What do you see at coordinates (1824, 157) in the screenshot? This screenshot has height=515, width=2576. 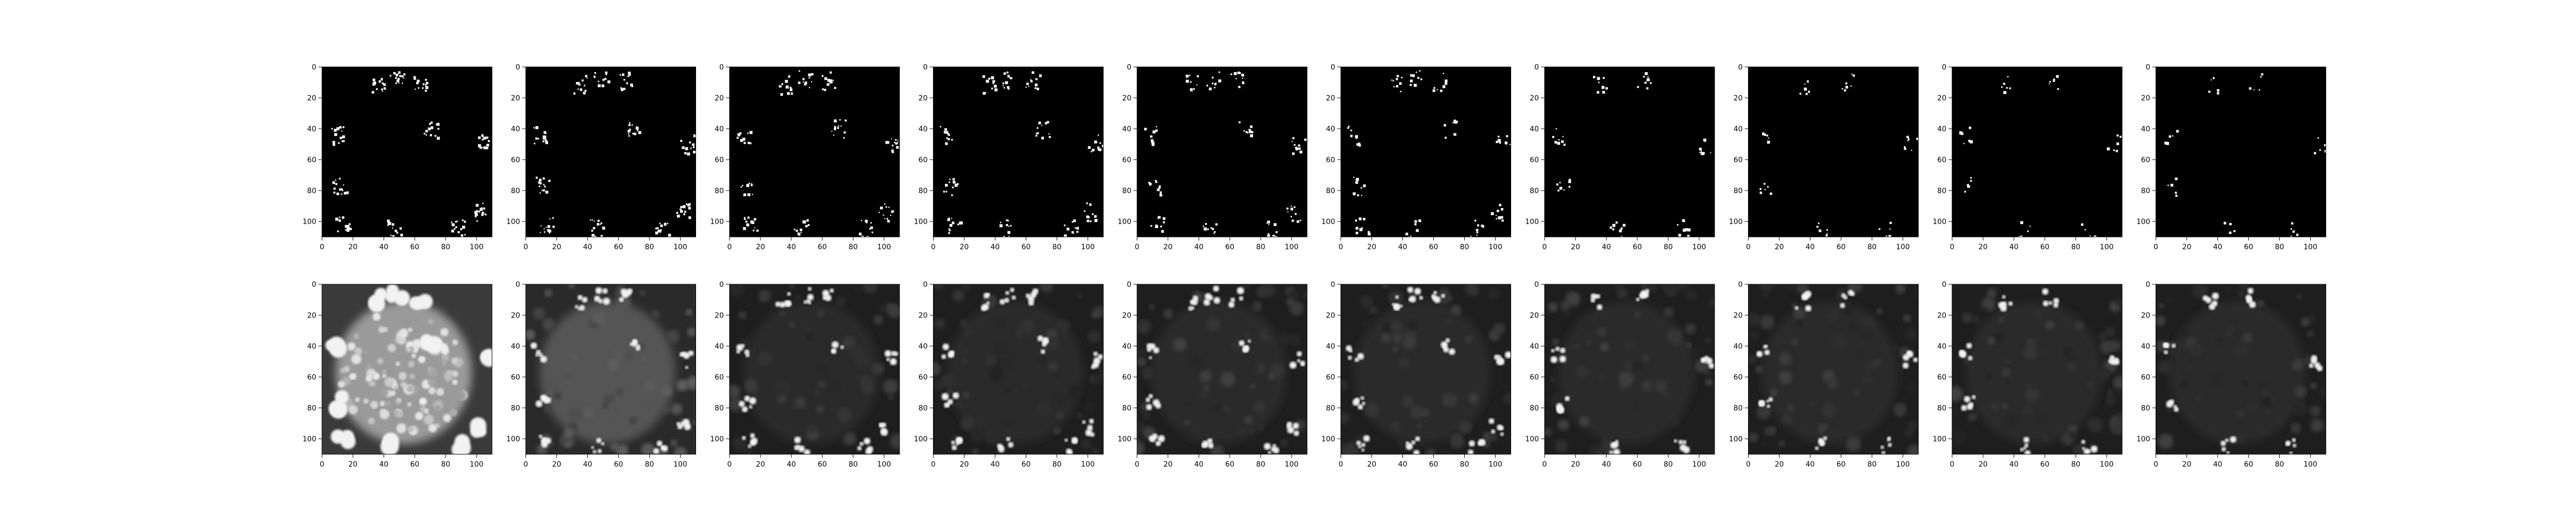 I see `mask-row-panel-8: 0 20 40 60 80 100 0 20 40 60 80 100` at bounding box center [1824, 157].